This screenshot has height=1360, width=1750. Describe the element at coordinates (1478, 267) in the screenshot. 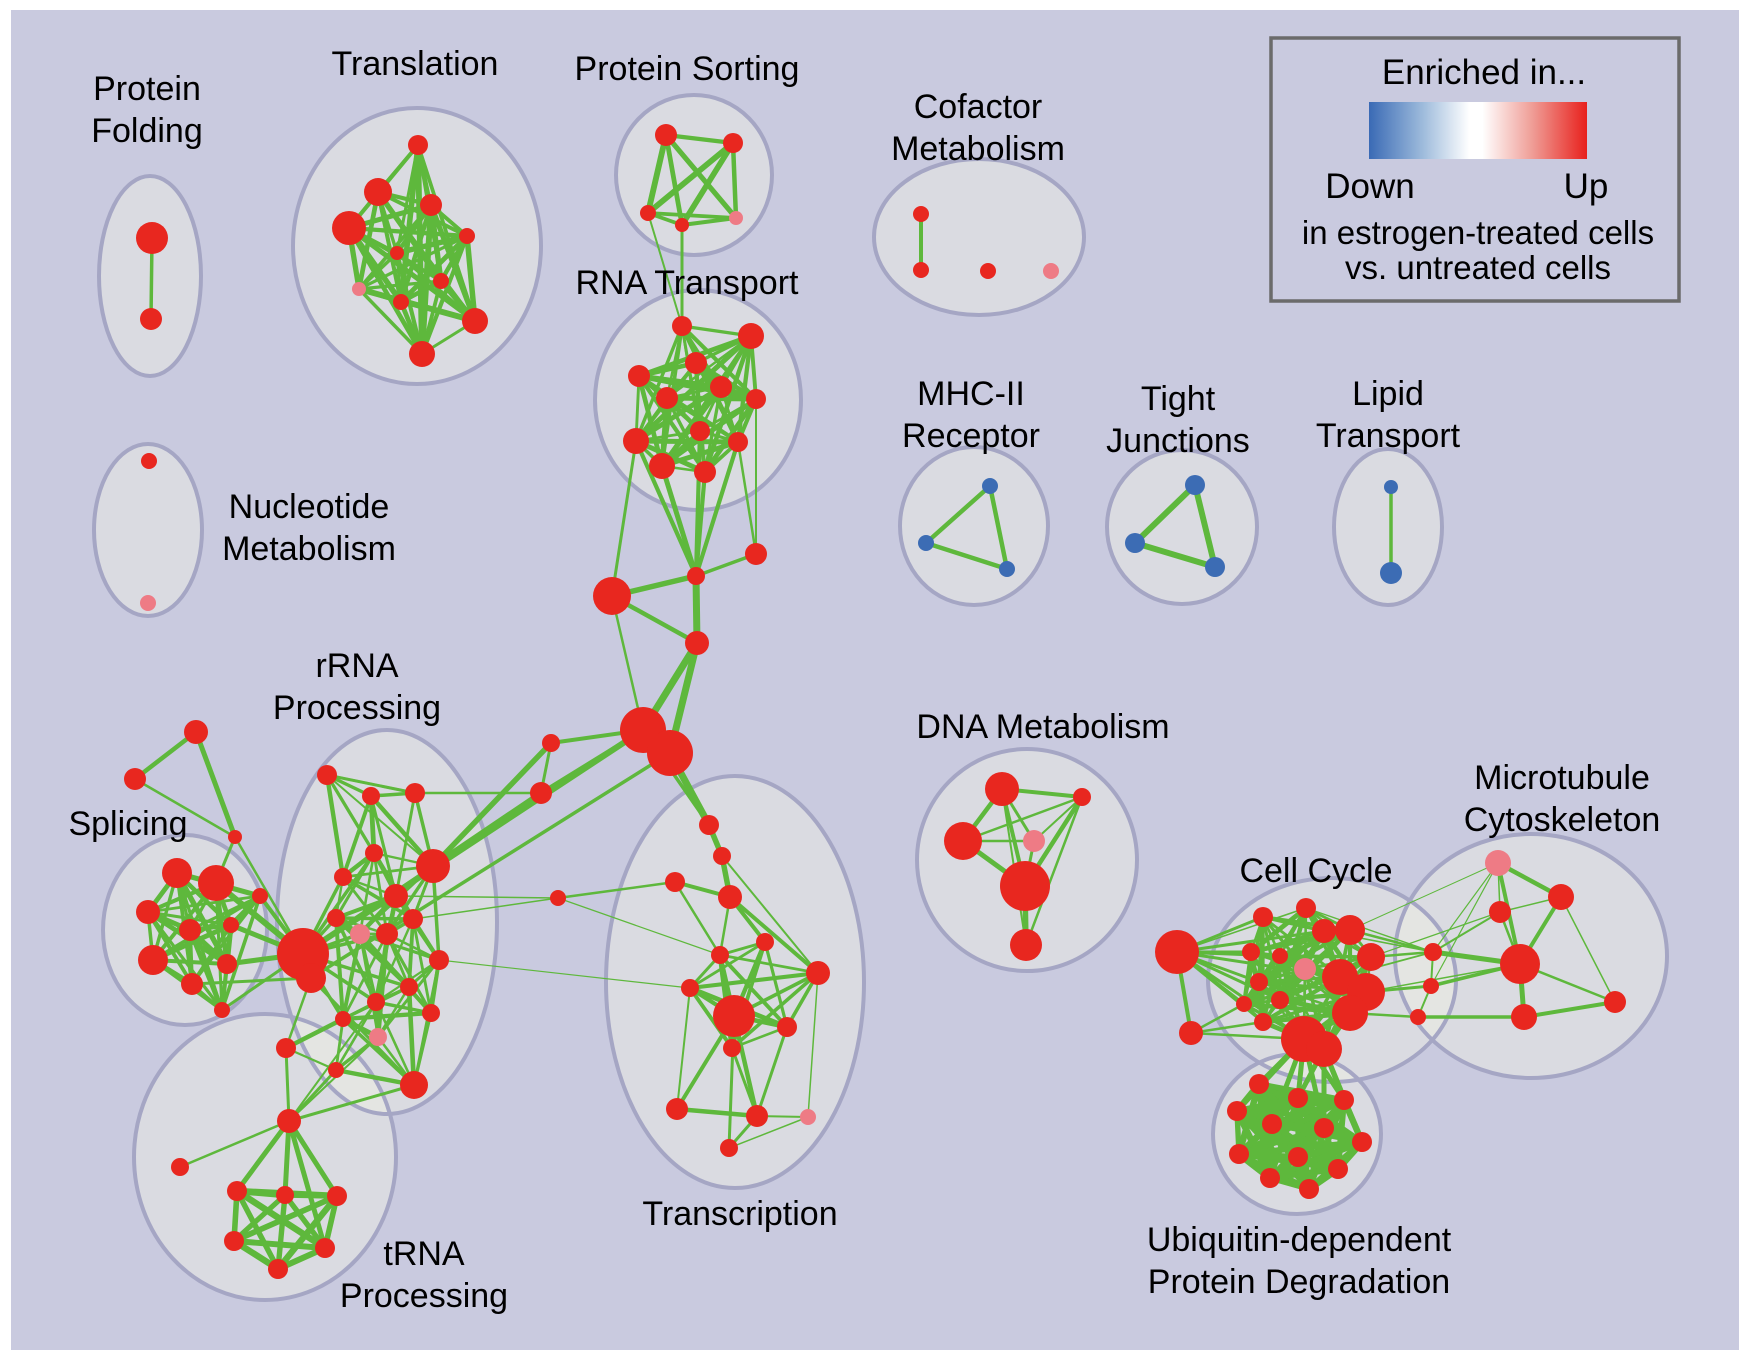

I see `svg-text: vs. untreated cells` at that location.